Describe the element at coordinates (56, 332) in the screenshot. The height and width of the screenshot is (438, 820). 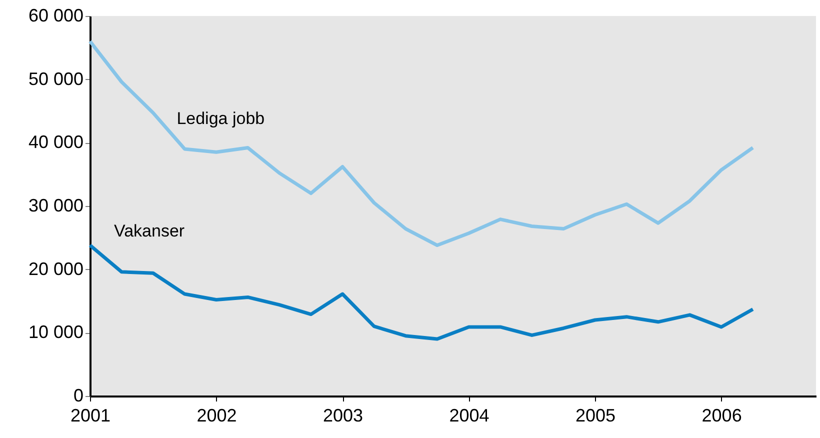
I see `y-tick-label: 10 000` at that location.